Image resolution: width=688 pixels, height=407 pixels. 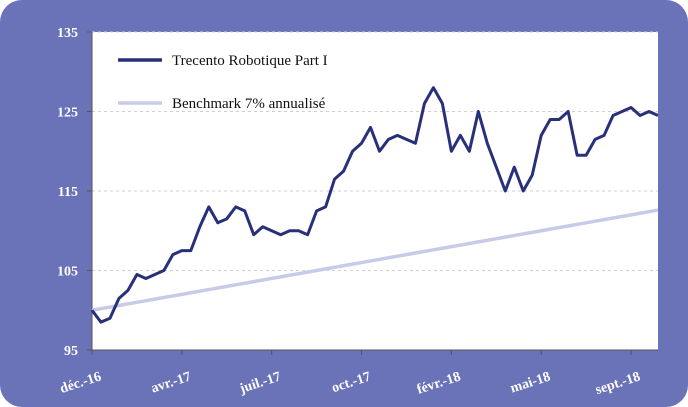 I want to click on y-tick-label: 105, so click(x=67, y=272).